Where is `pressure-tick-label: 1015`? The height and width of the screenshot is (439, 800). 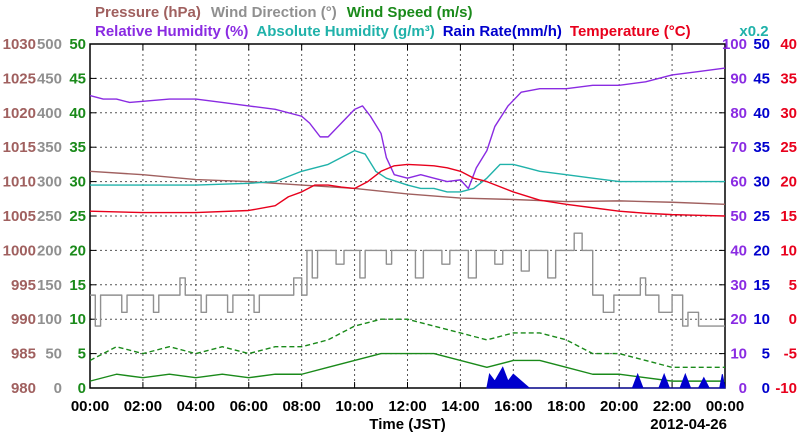 pressure-tick-label: 1015 is located at coordinates (19, 147).